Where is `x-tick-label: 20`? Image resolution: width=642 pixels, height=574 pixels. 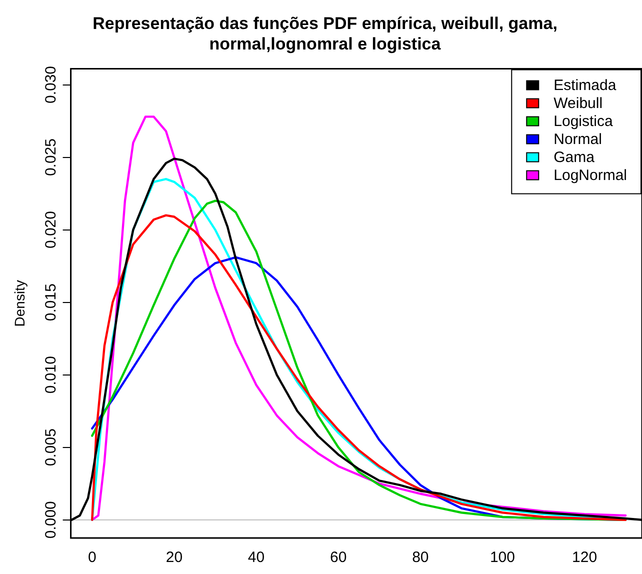 x-tick-label: 20 is located at coordinates (174, 557).